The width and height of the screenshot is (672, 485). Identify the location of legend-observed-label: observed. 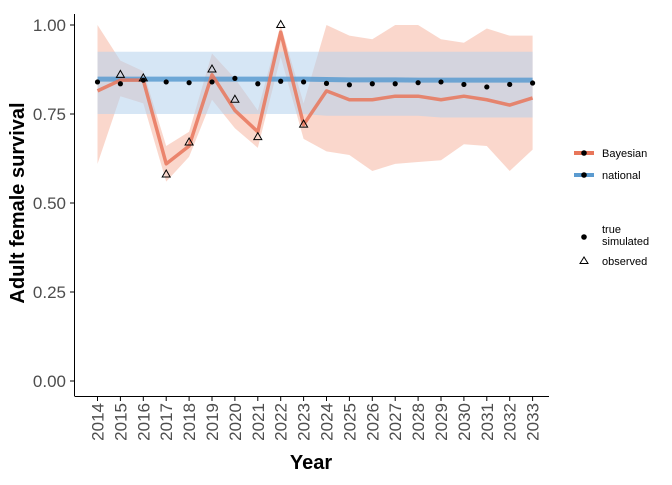
(624, 262).